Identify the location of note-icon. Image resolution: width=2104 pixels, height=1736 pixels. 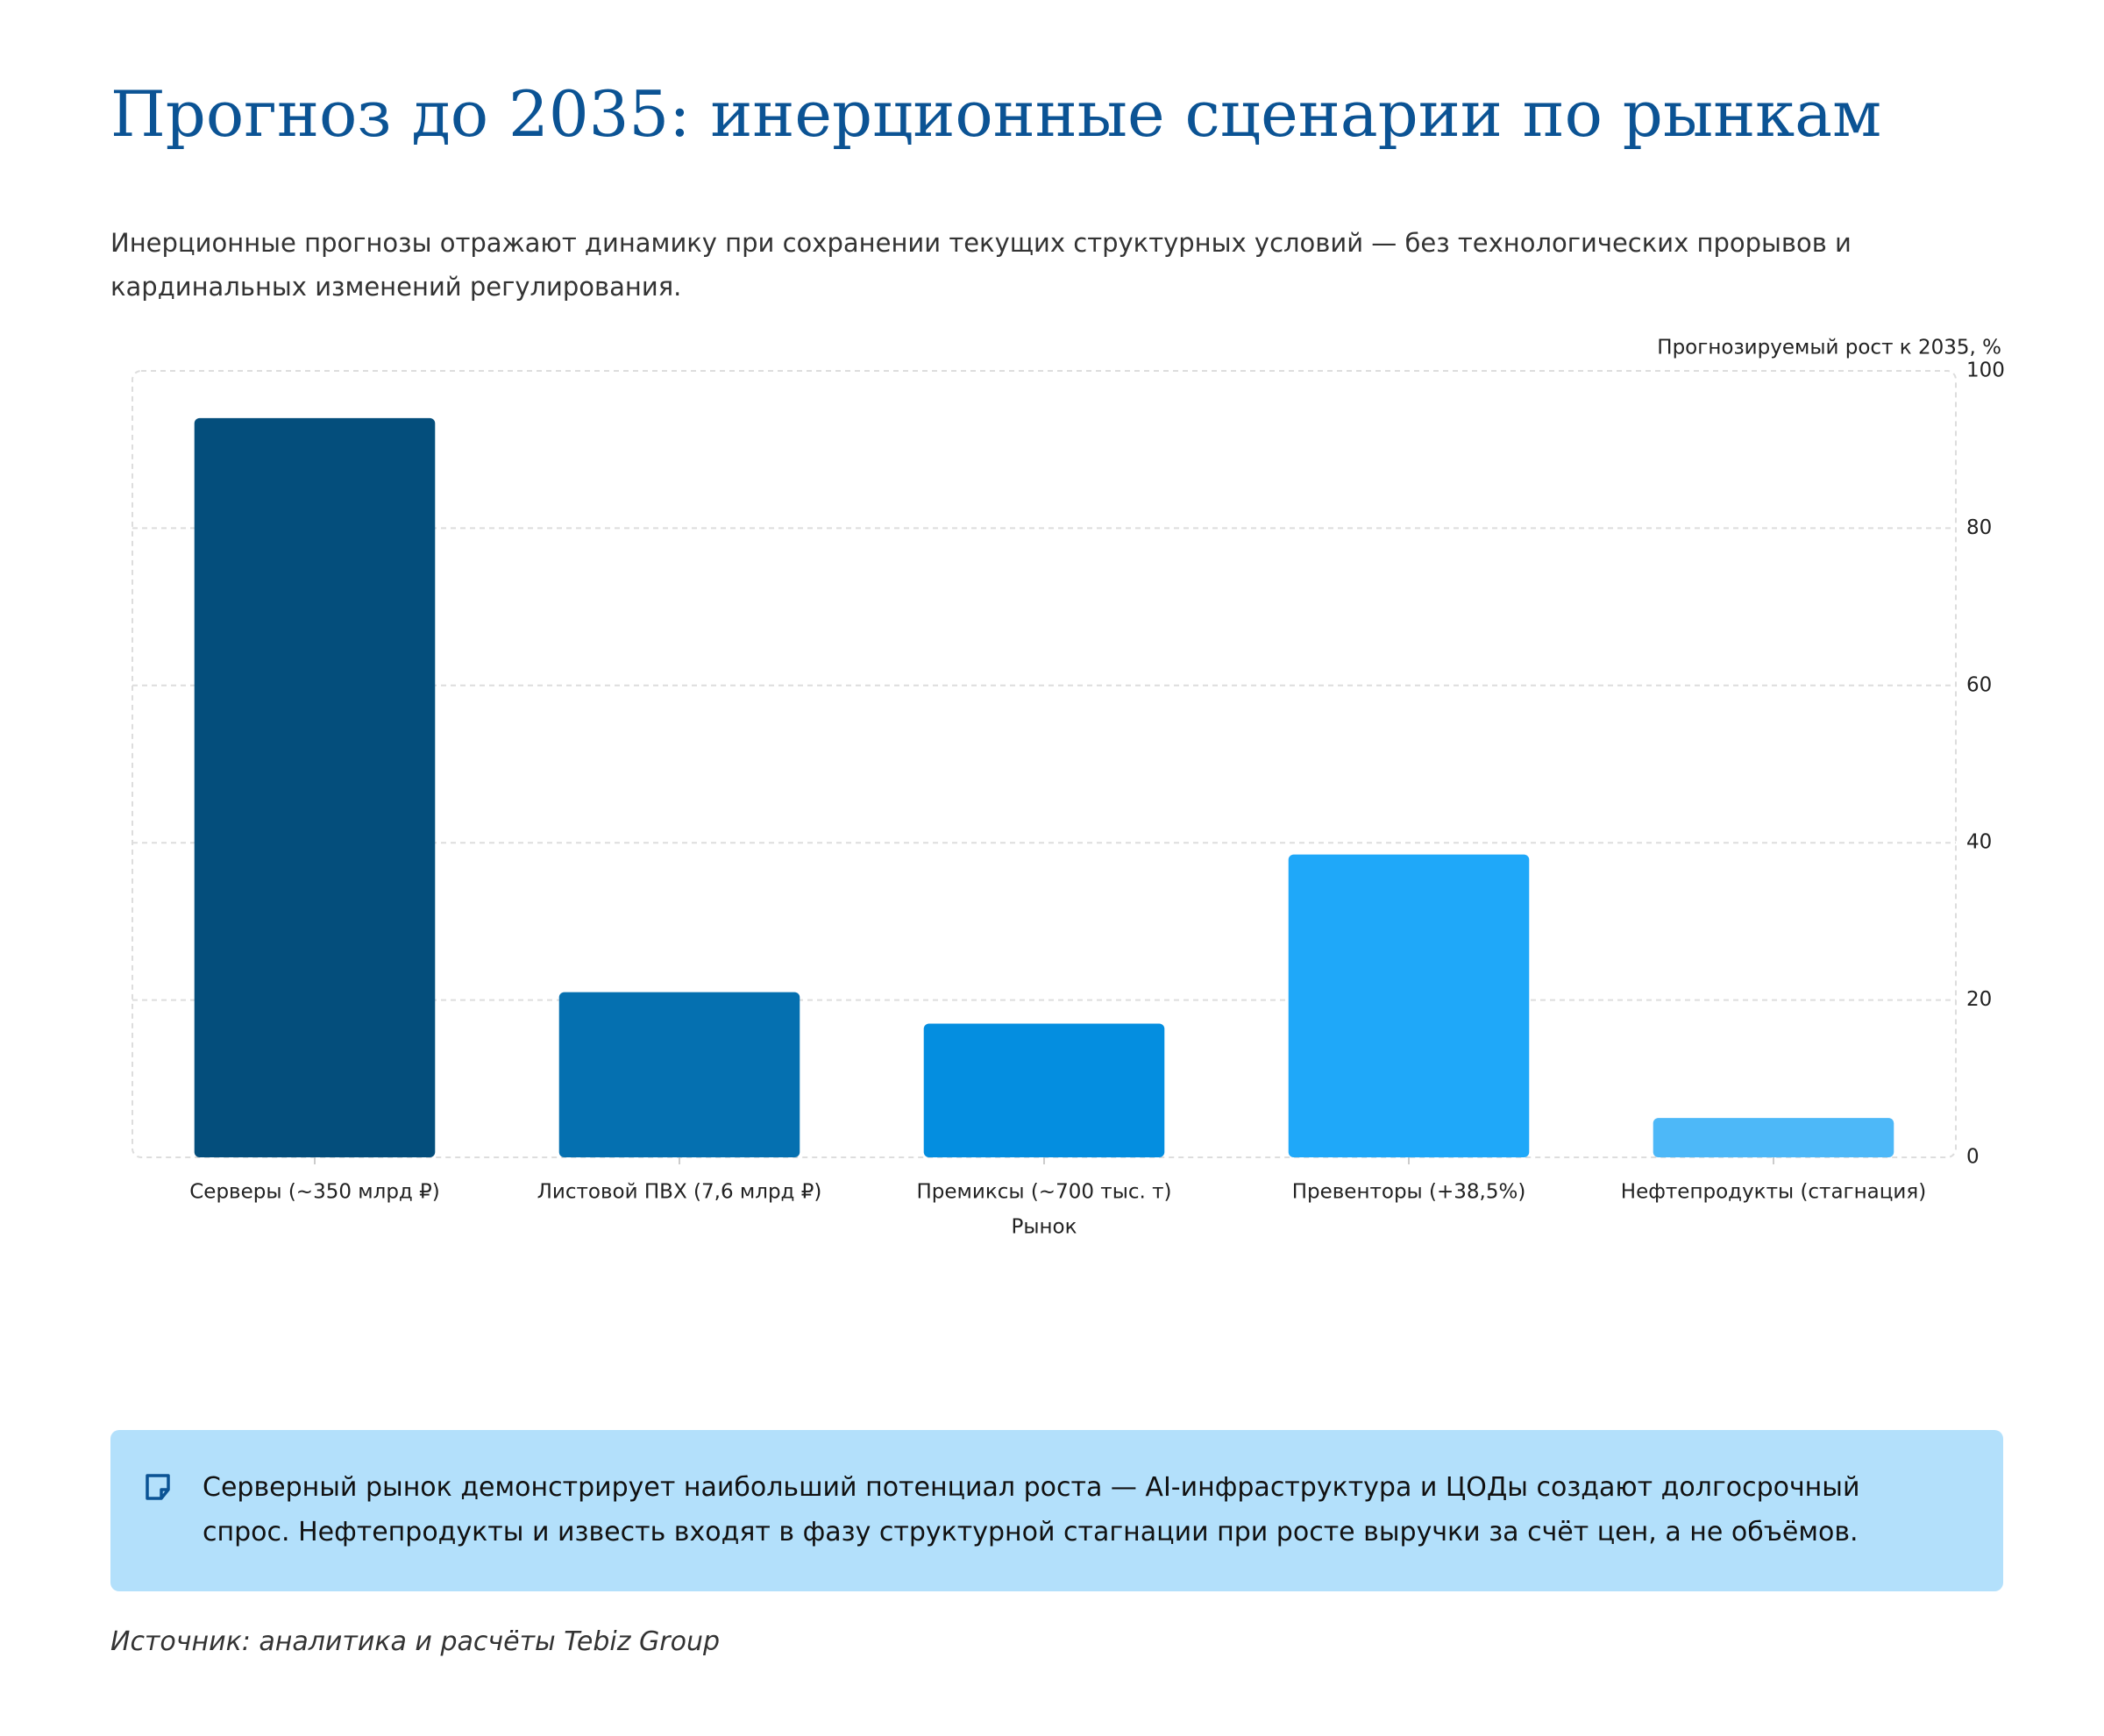
(158, 1487).